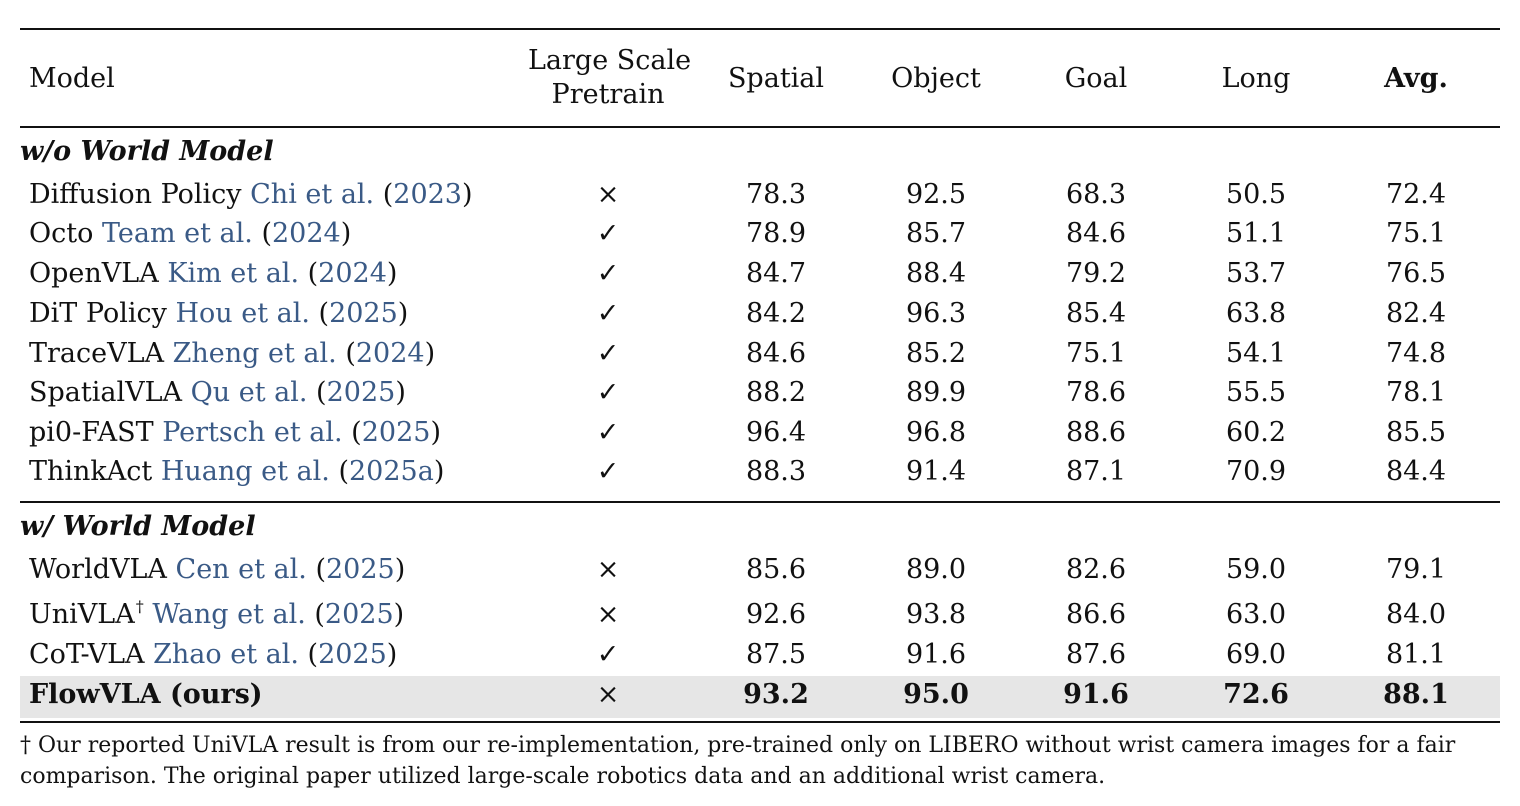 The height and width of the screenshot is (806, 1520). I want to click on avg-score: 84.4, so click(1416, 471).